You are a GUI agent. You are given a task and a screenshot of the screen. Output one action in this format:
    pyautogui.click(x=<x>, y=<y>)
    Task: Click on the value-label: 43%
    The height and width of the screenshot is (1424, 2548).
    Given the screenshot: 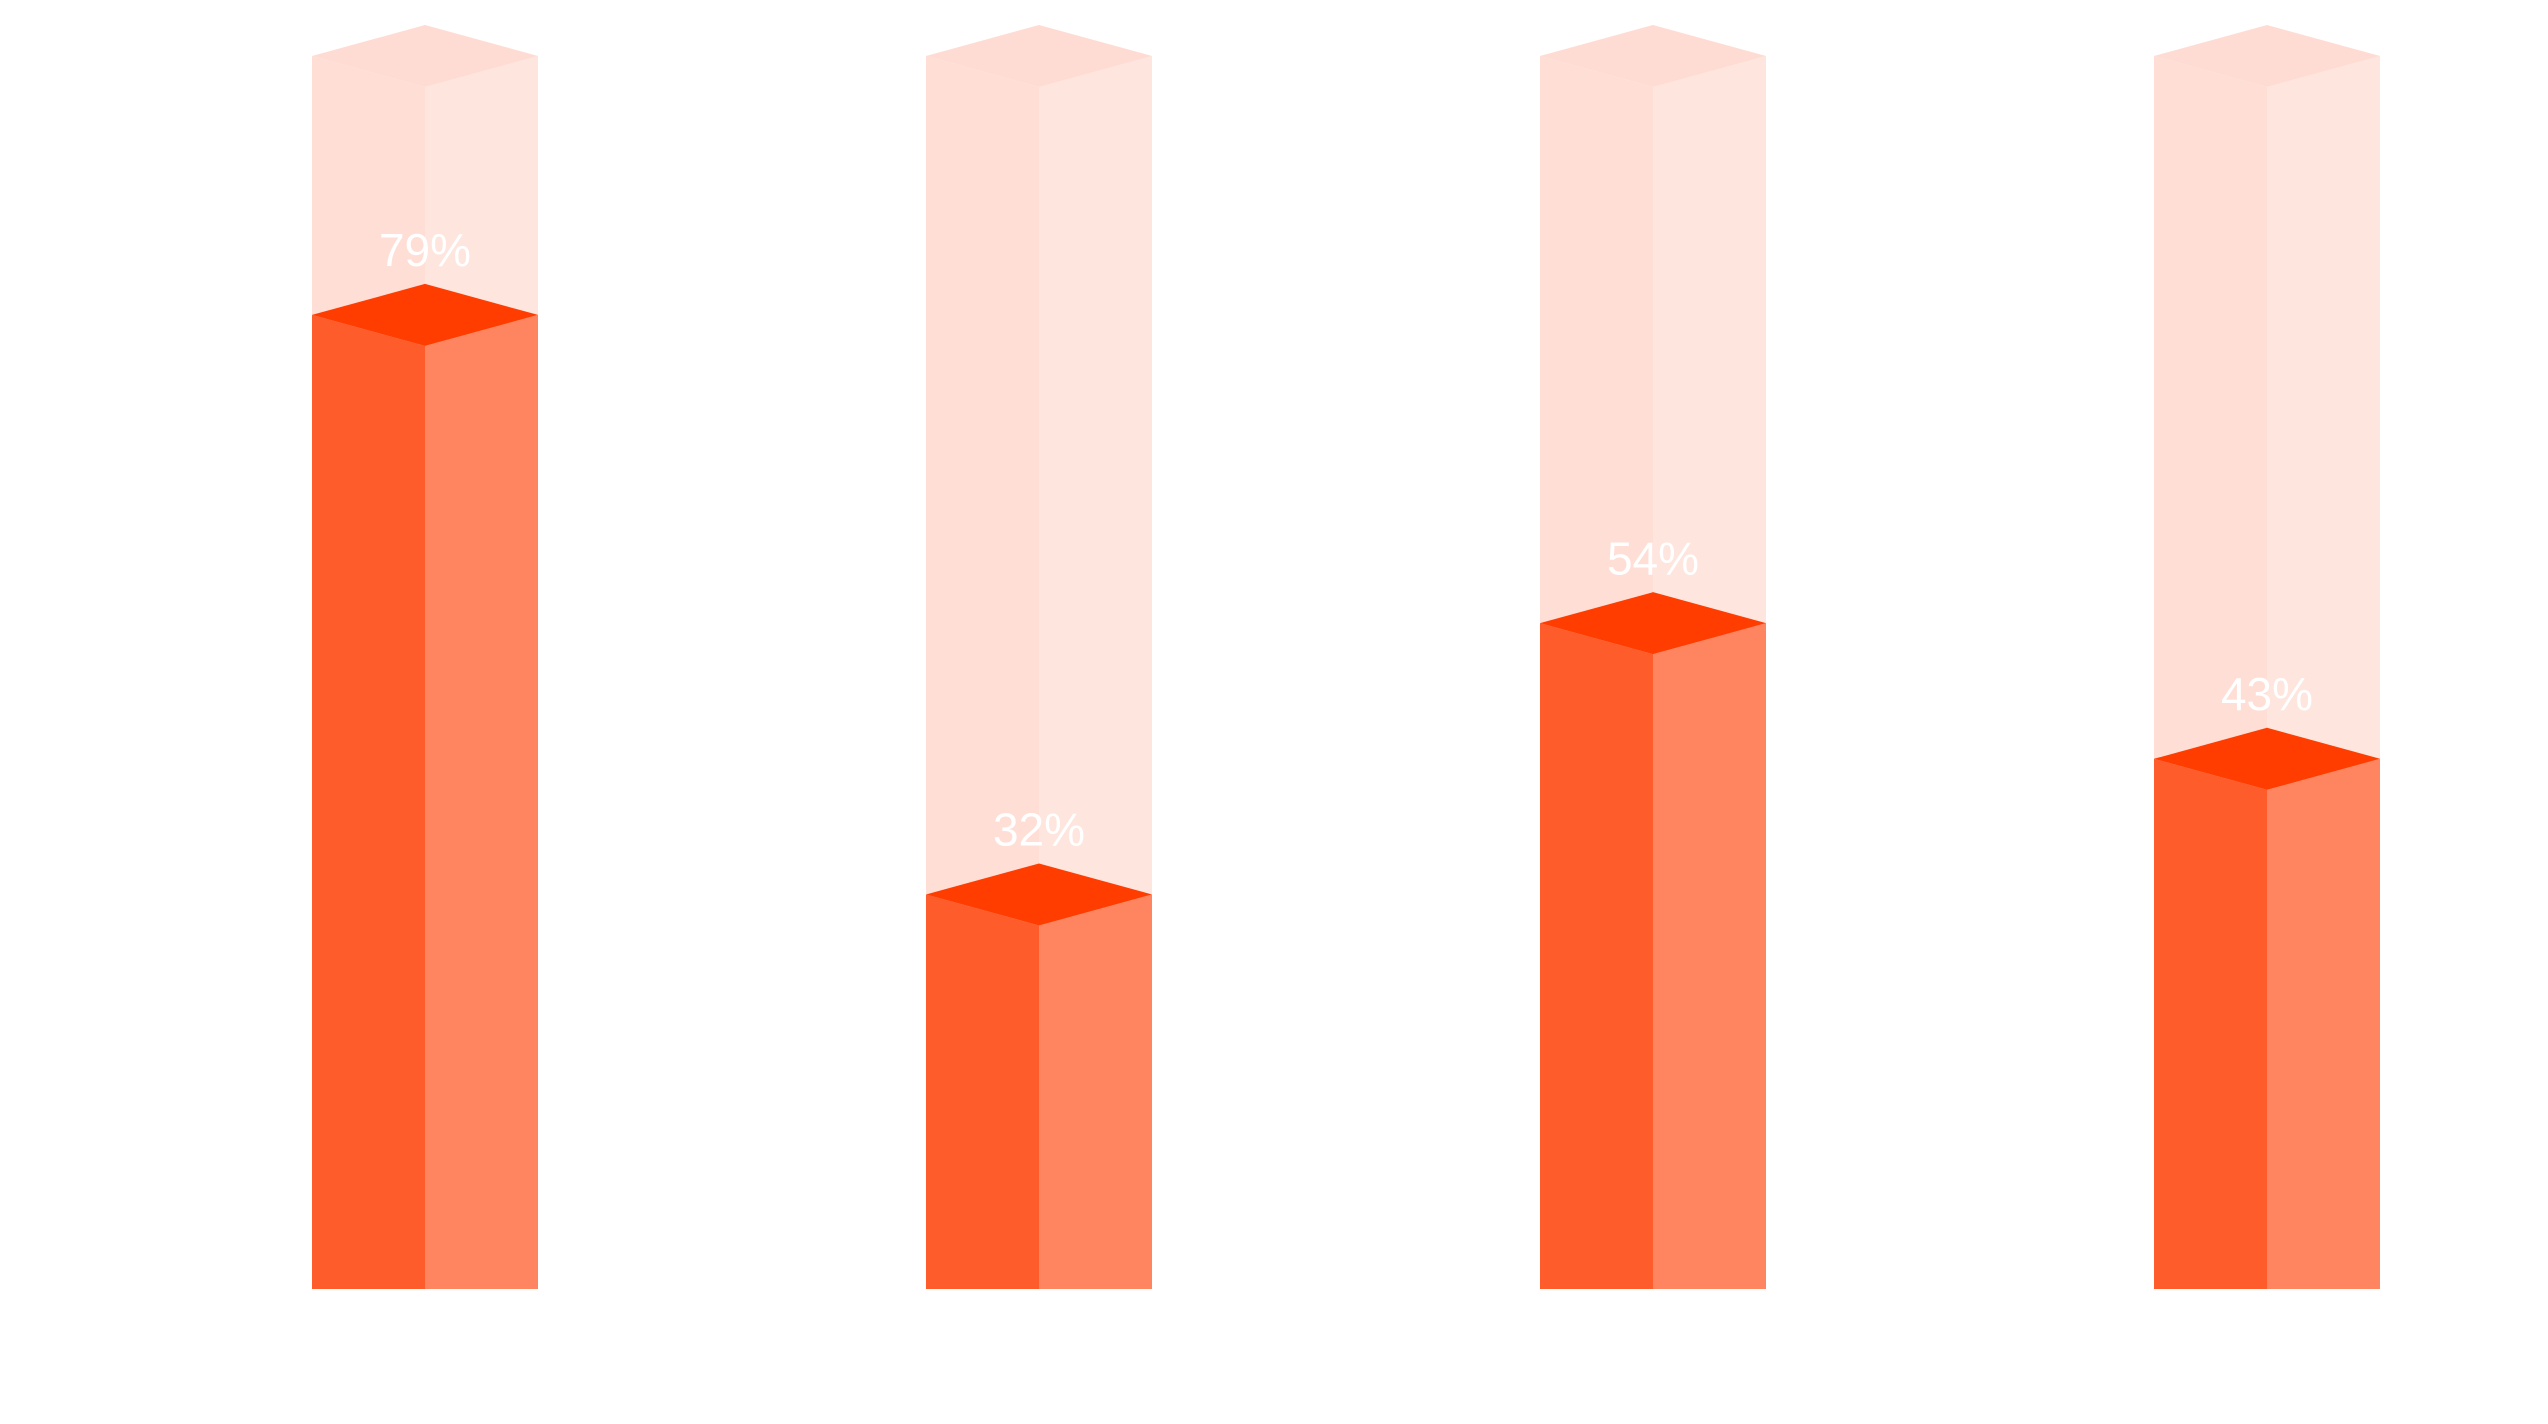 What is the action you would take?
    pyautogui.click(x=2267, y=694)
    